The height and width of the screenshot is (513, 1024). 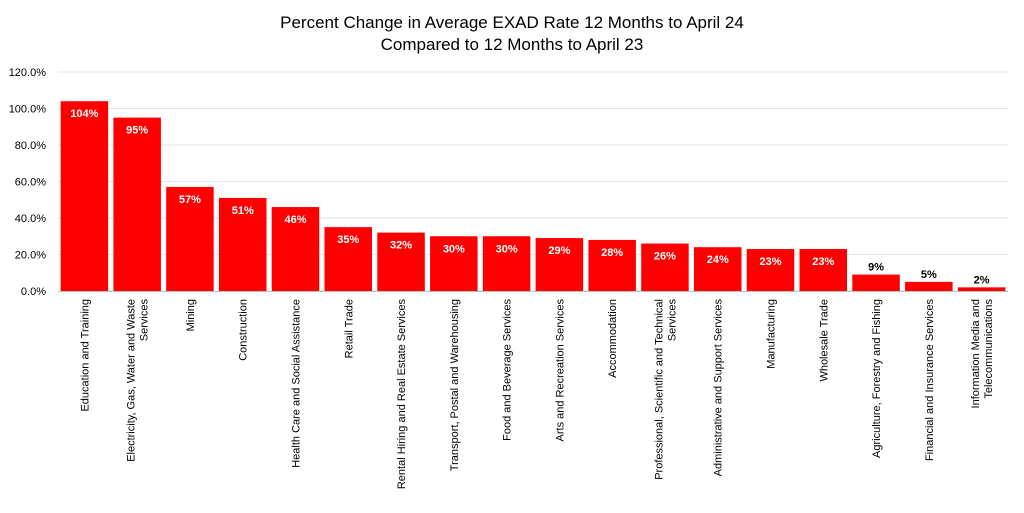 What do you see at coordinates (824, 340) in the screenshot?
I see `x-category-label: Wholesale Trade` at bounding box center [824, 340].